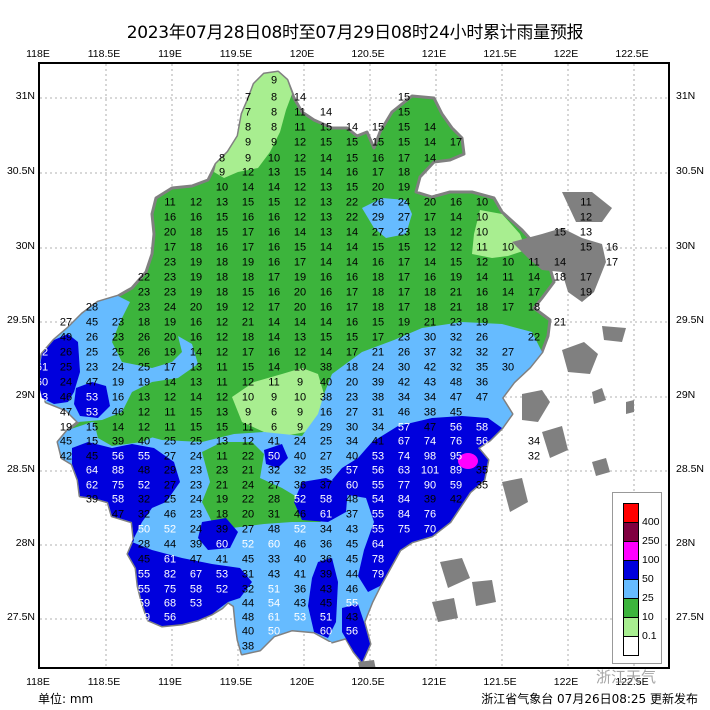 Image resolution: width=710 pixels, height=710 pixels. Describe the element at coordinates (66, 441) in the screenshot. I see `rainfall-value: 45` at that location.